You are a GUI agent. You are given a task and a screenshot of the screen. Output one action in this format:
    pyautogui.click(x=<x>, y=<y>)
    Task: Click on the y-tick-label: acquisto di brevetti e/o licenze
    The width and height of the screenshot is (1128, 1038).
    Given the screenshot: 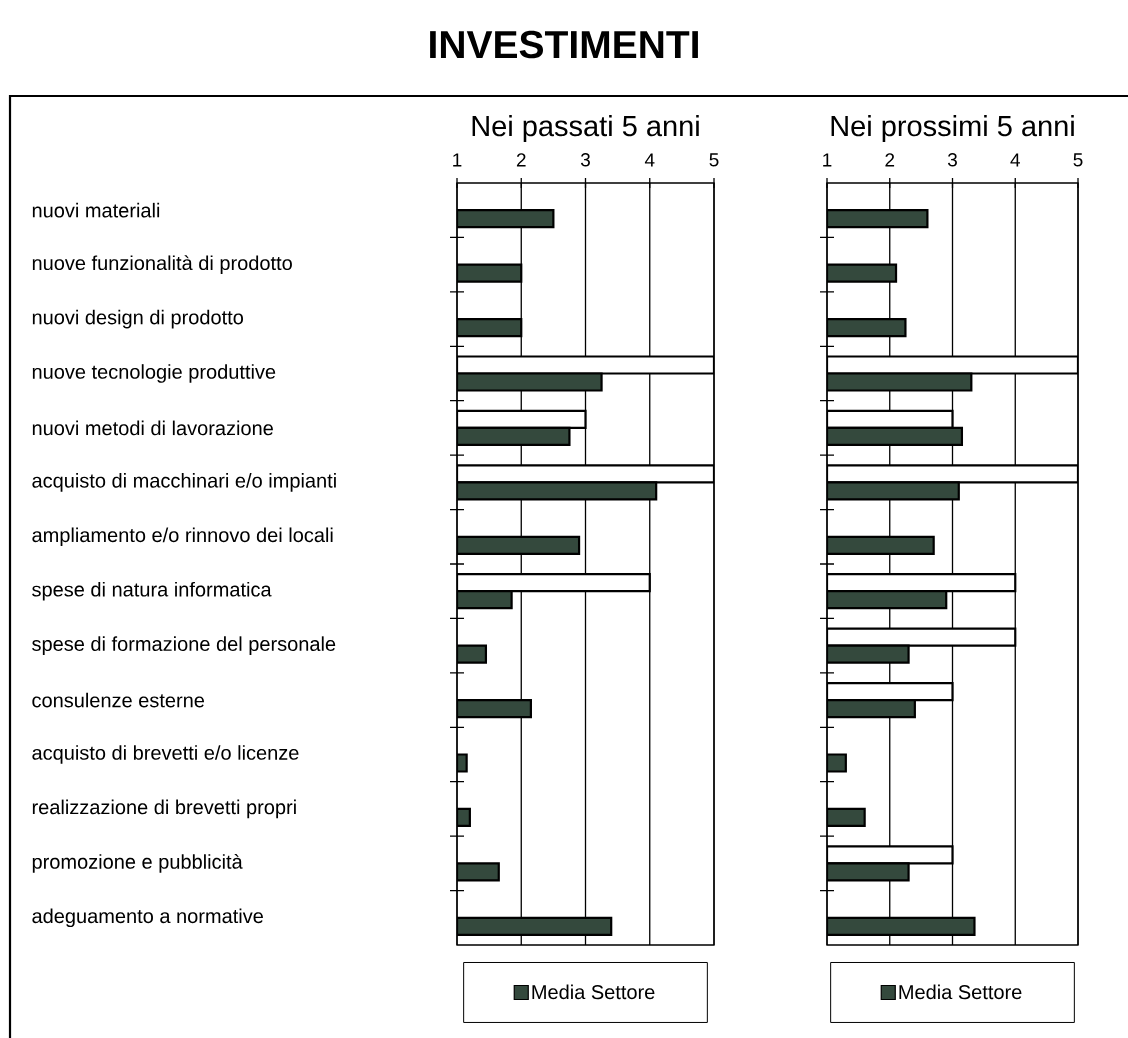 What is the action you would take?
    pyautogui.click(x=165, y=754)
    